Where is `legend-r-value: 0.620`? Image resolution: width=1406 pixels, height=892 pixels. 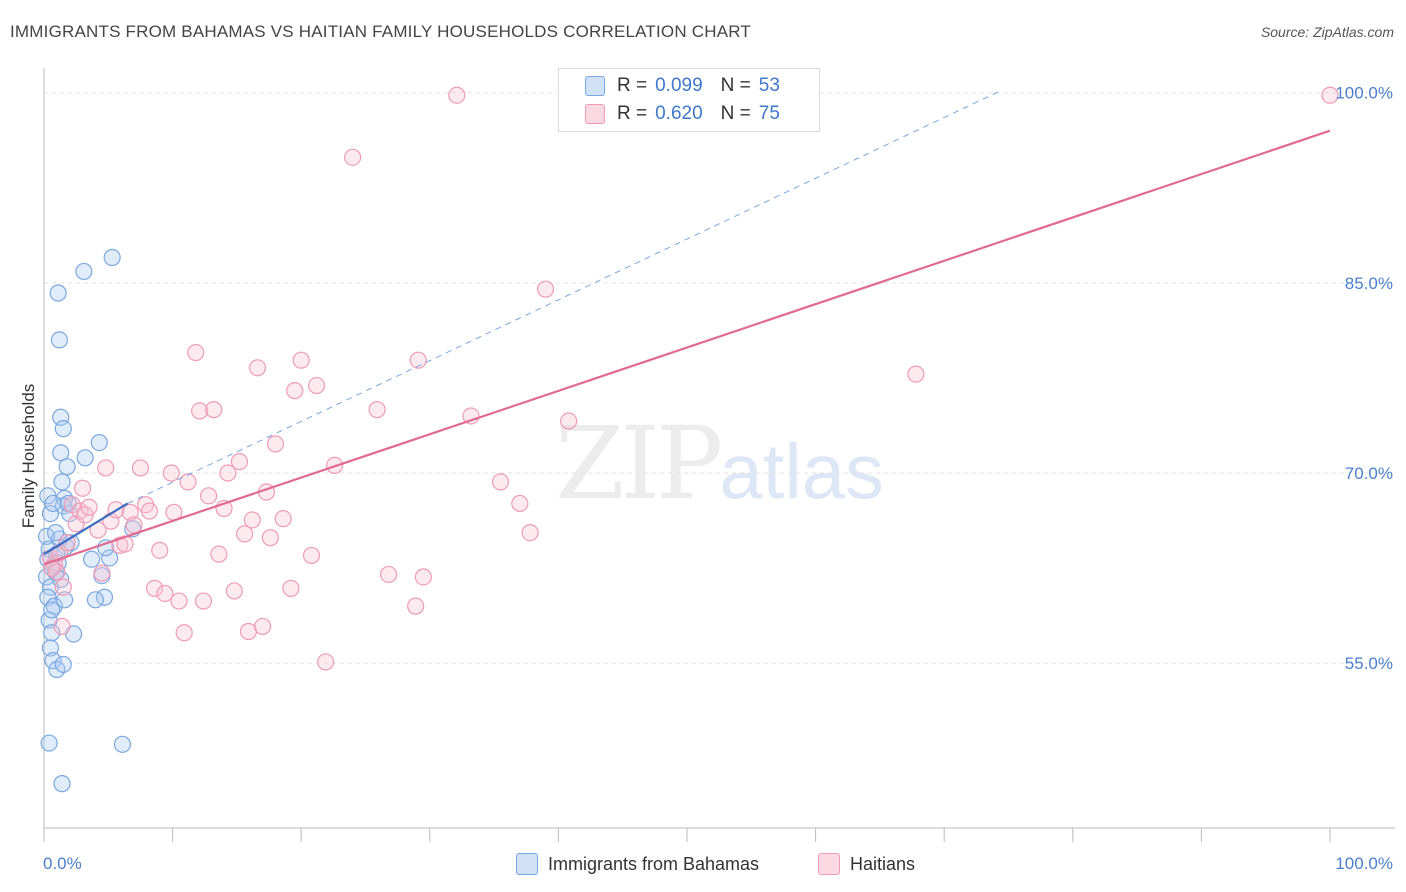 legend-r-value: 0.620 is located at coordinates (679, 113).